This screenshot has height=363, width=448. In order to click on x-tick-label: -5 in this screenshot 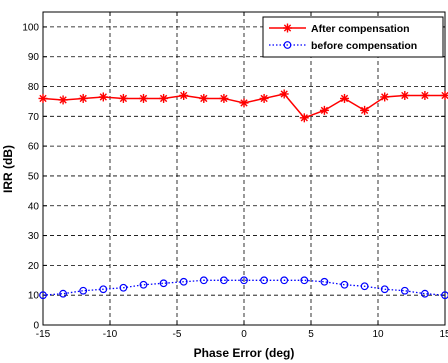, I will do `click(177, 334)`.